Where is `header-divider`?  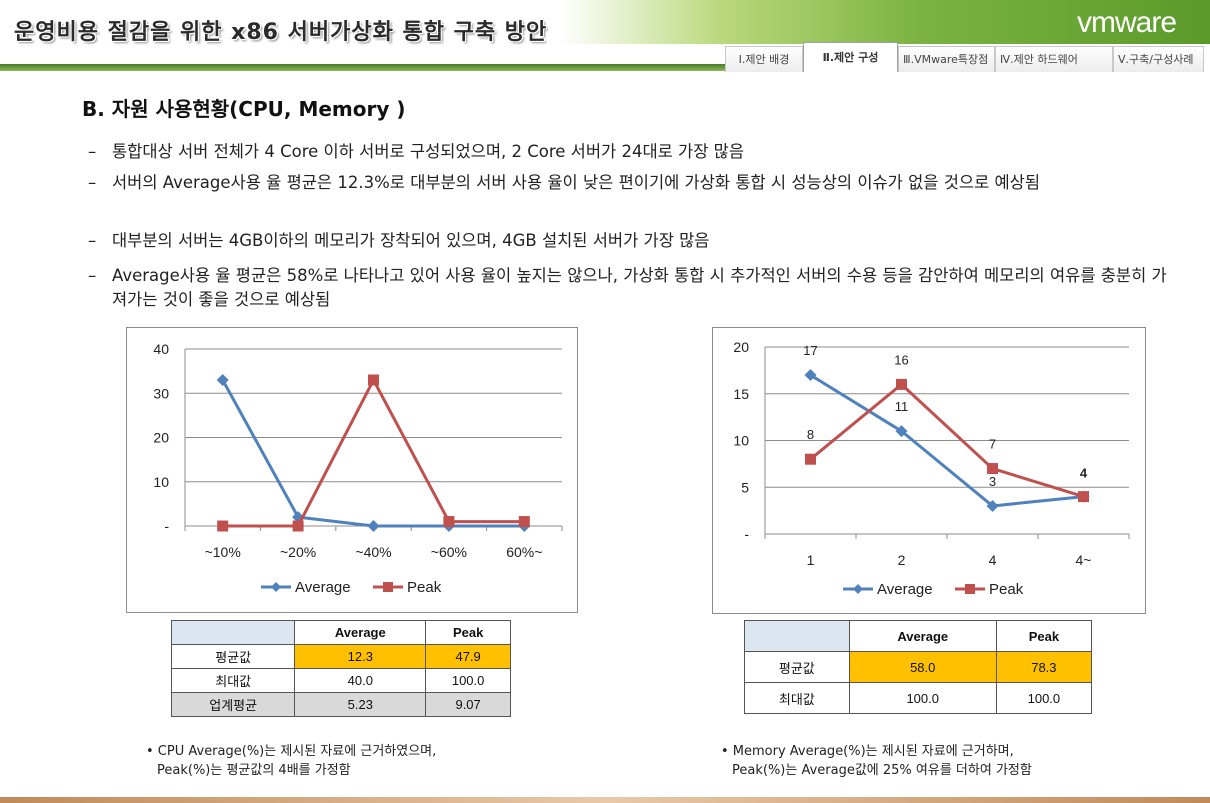
header-divider is located at coordinates (362, 67).